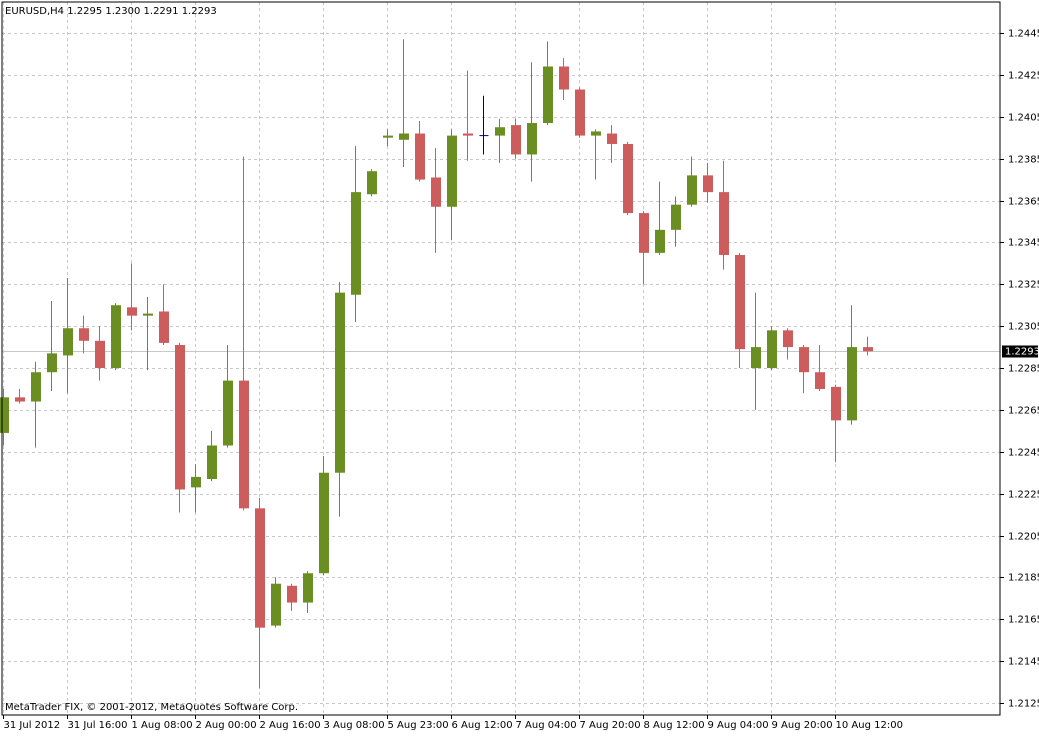 The width and height of the screenshot is (1039, 737). I want to click on y-tick-label: 1.2325, so click(1023, 285).